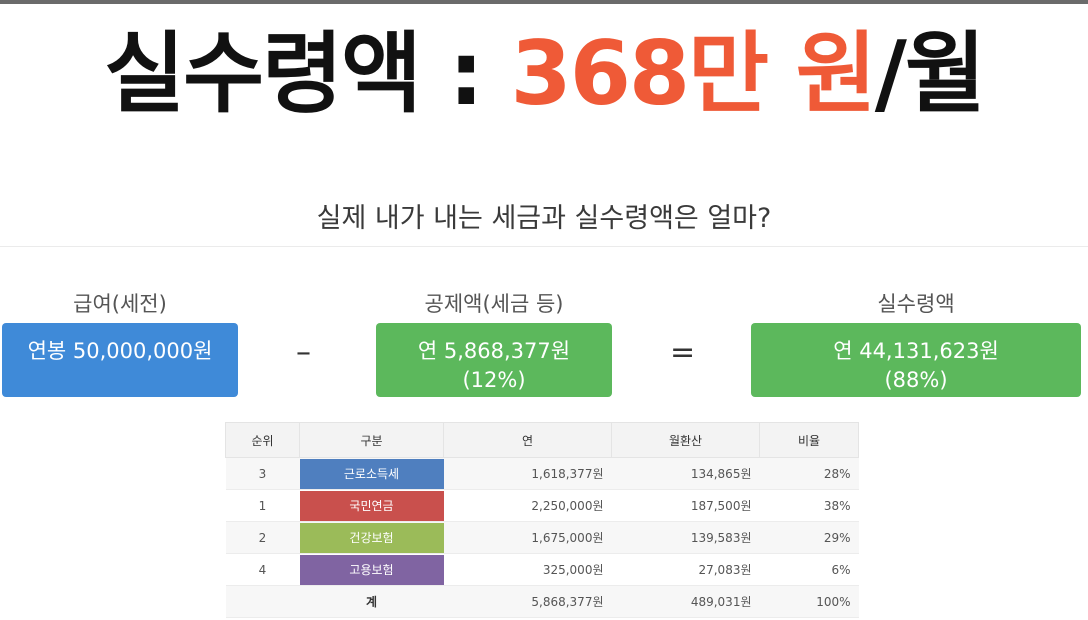 The image size is (1088, 620). I want to click on table-row: 4 고용보험 325,000원 27,083원 6%, so click(542, 569).